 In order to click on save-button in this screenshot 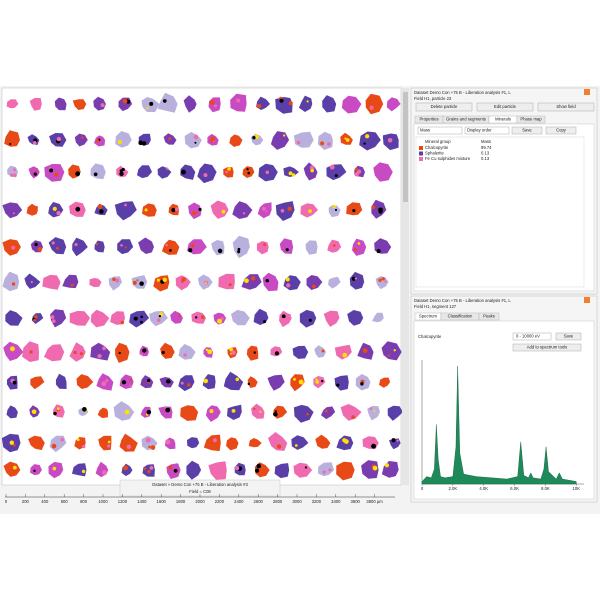, I will do `click(568, 336)`.